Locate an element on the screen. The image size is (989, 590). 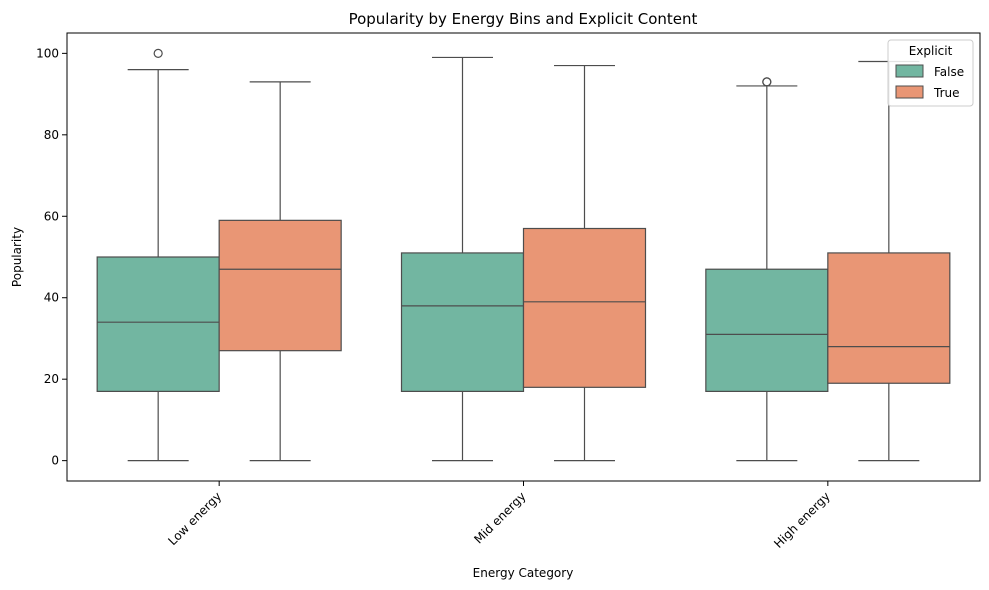
x-axis: Low energy Mid energy High energy is located at coordinates (499, 516).